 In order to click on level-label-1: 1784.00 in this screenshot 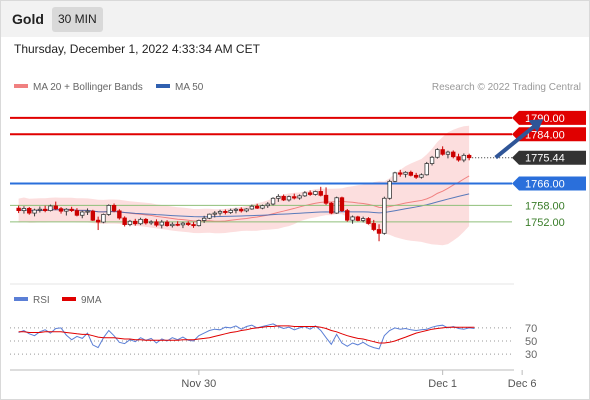, I will do `click(545, 135)`.